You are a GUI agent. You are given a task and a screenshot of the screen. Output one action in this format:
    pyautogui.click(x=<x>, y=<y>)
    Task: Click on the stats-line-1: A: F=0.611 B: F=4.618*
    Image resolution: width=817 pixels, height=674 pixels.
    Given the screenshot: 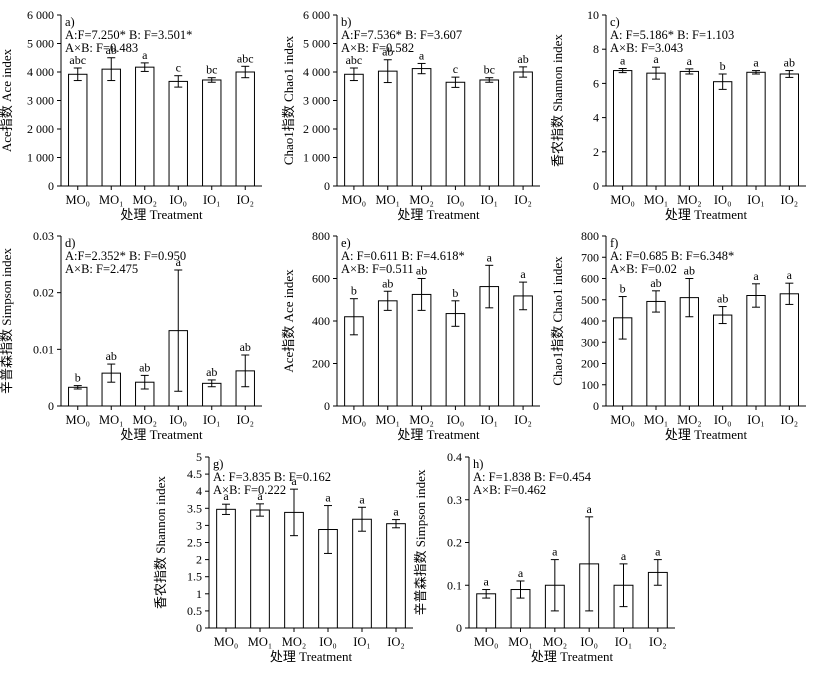 What is the action you would take?
    pyautogui.click(x=403, y=256)
    